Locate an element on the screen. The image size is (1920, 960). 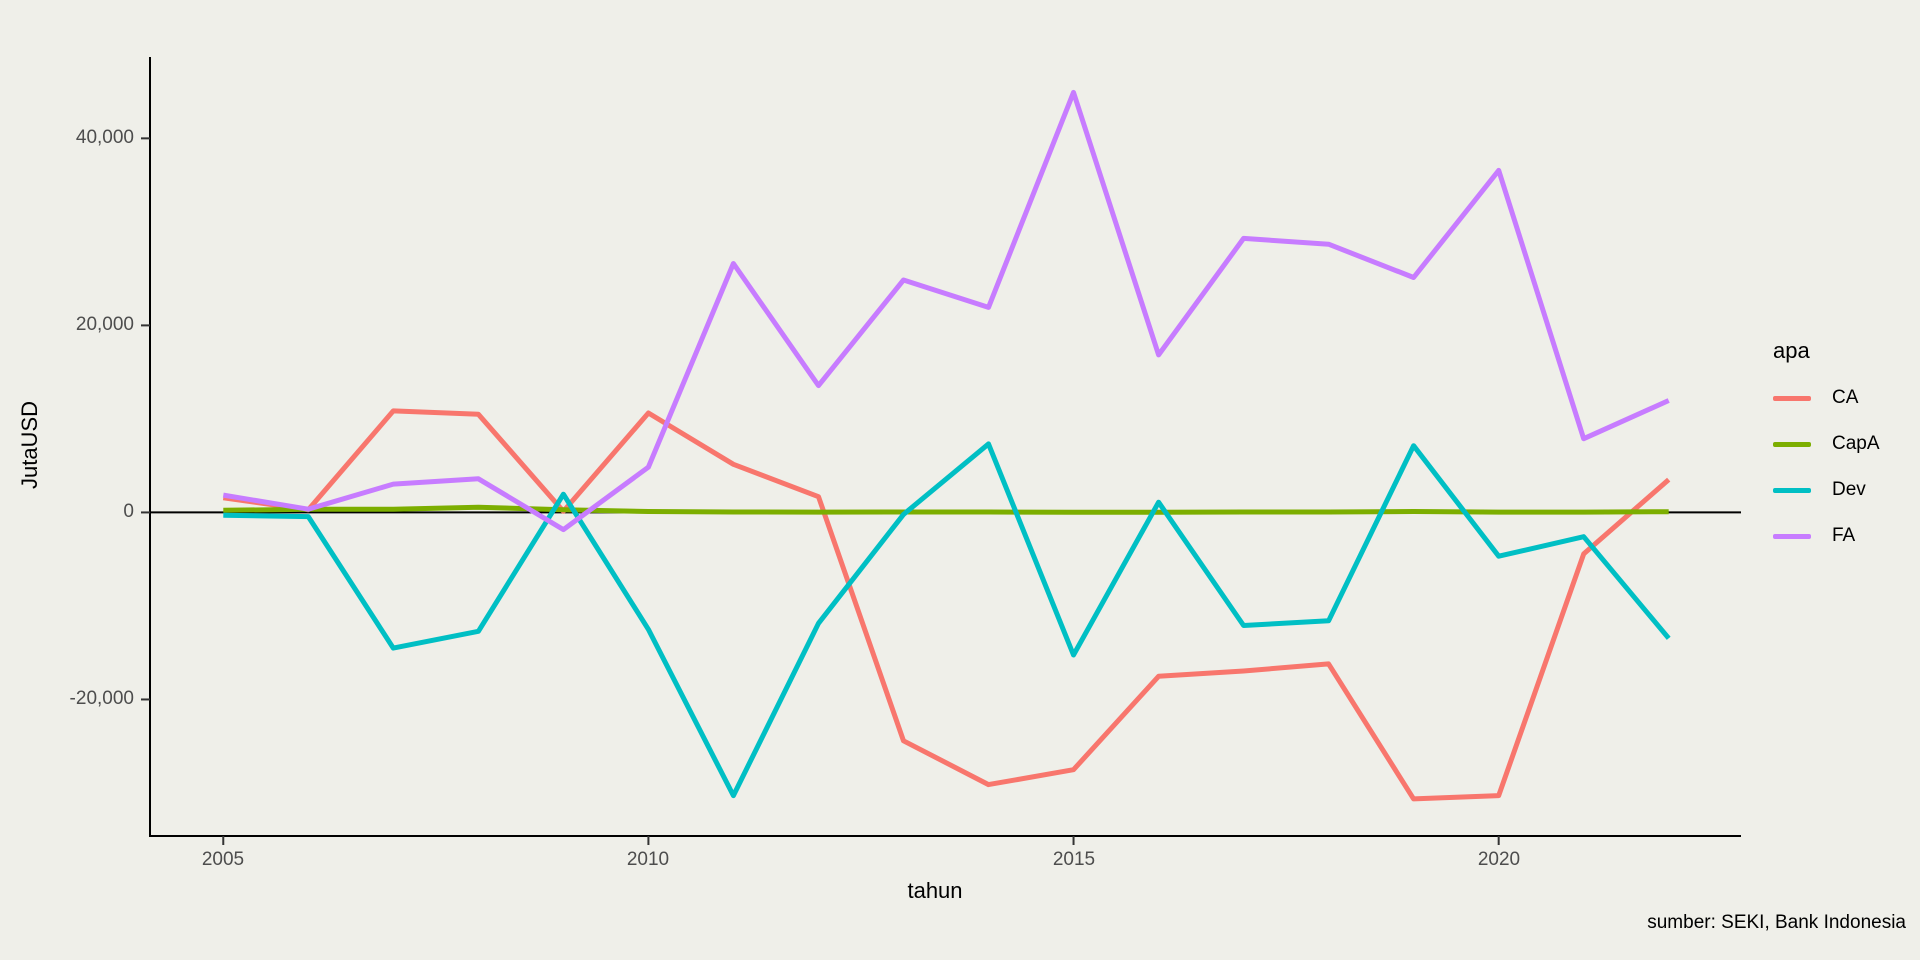
x-tick-label: 2010 is located at coordinates (648, 859).